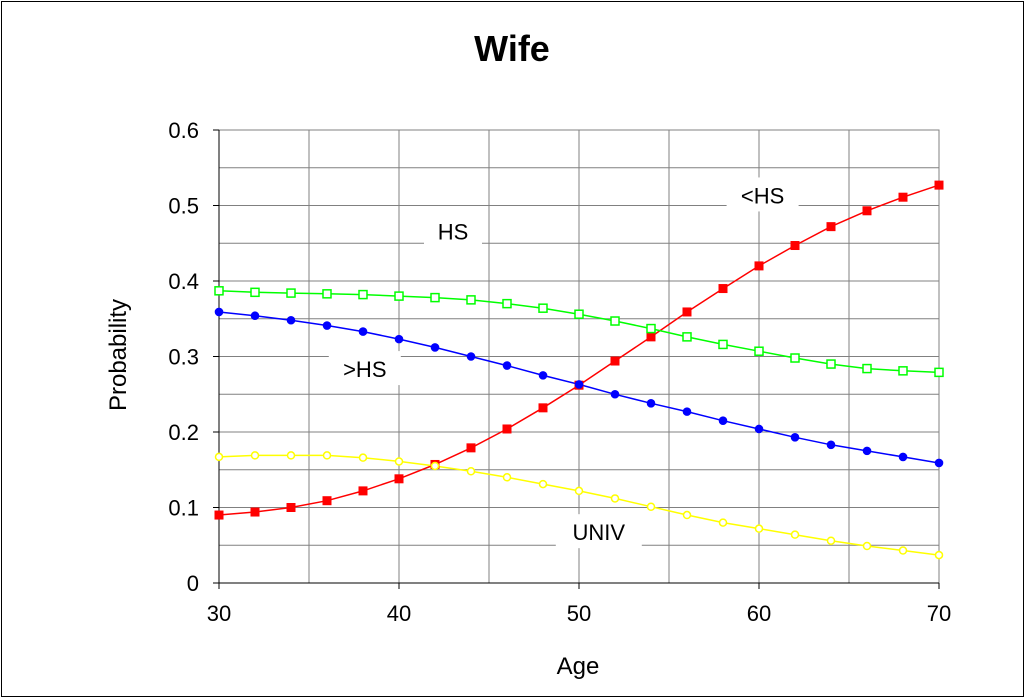 This screenshot has width=1026, height=698. I want to click on annotation-label: UNIV, so click(599, 532).